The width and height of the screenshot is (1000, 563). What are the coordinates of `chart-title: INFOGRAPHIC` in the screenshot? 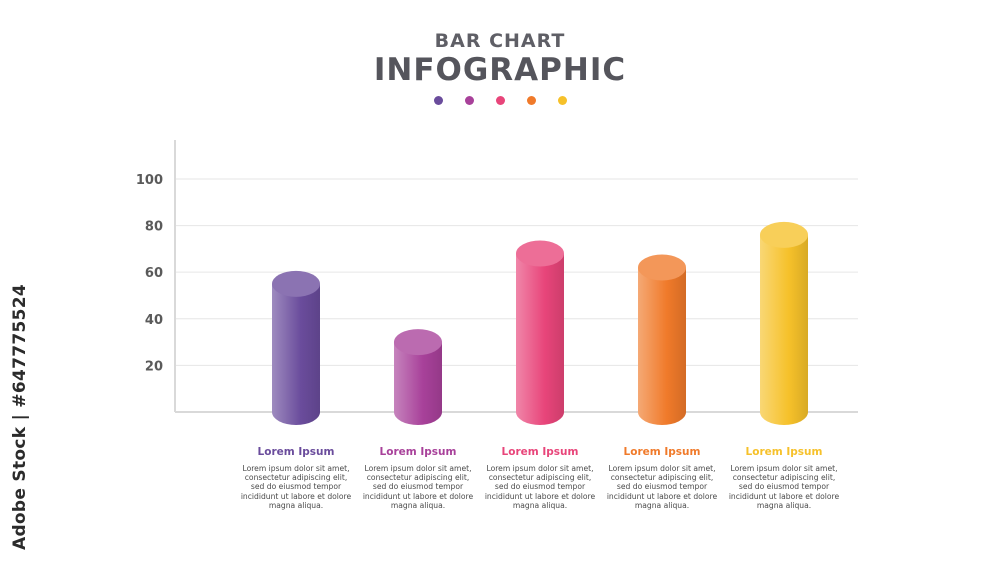 It's located at (500, 70).